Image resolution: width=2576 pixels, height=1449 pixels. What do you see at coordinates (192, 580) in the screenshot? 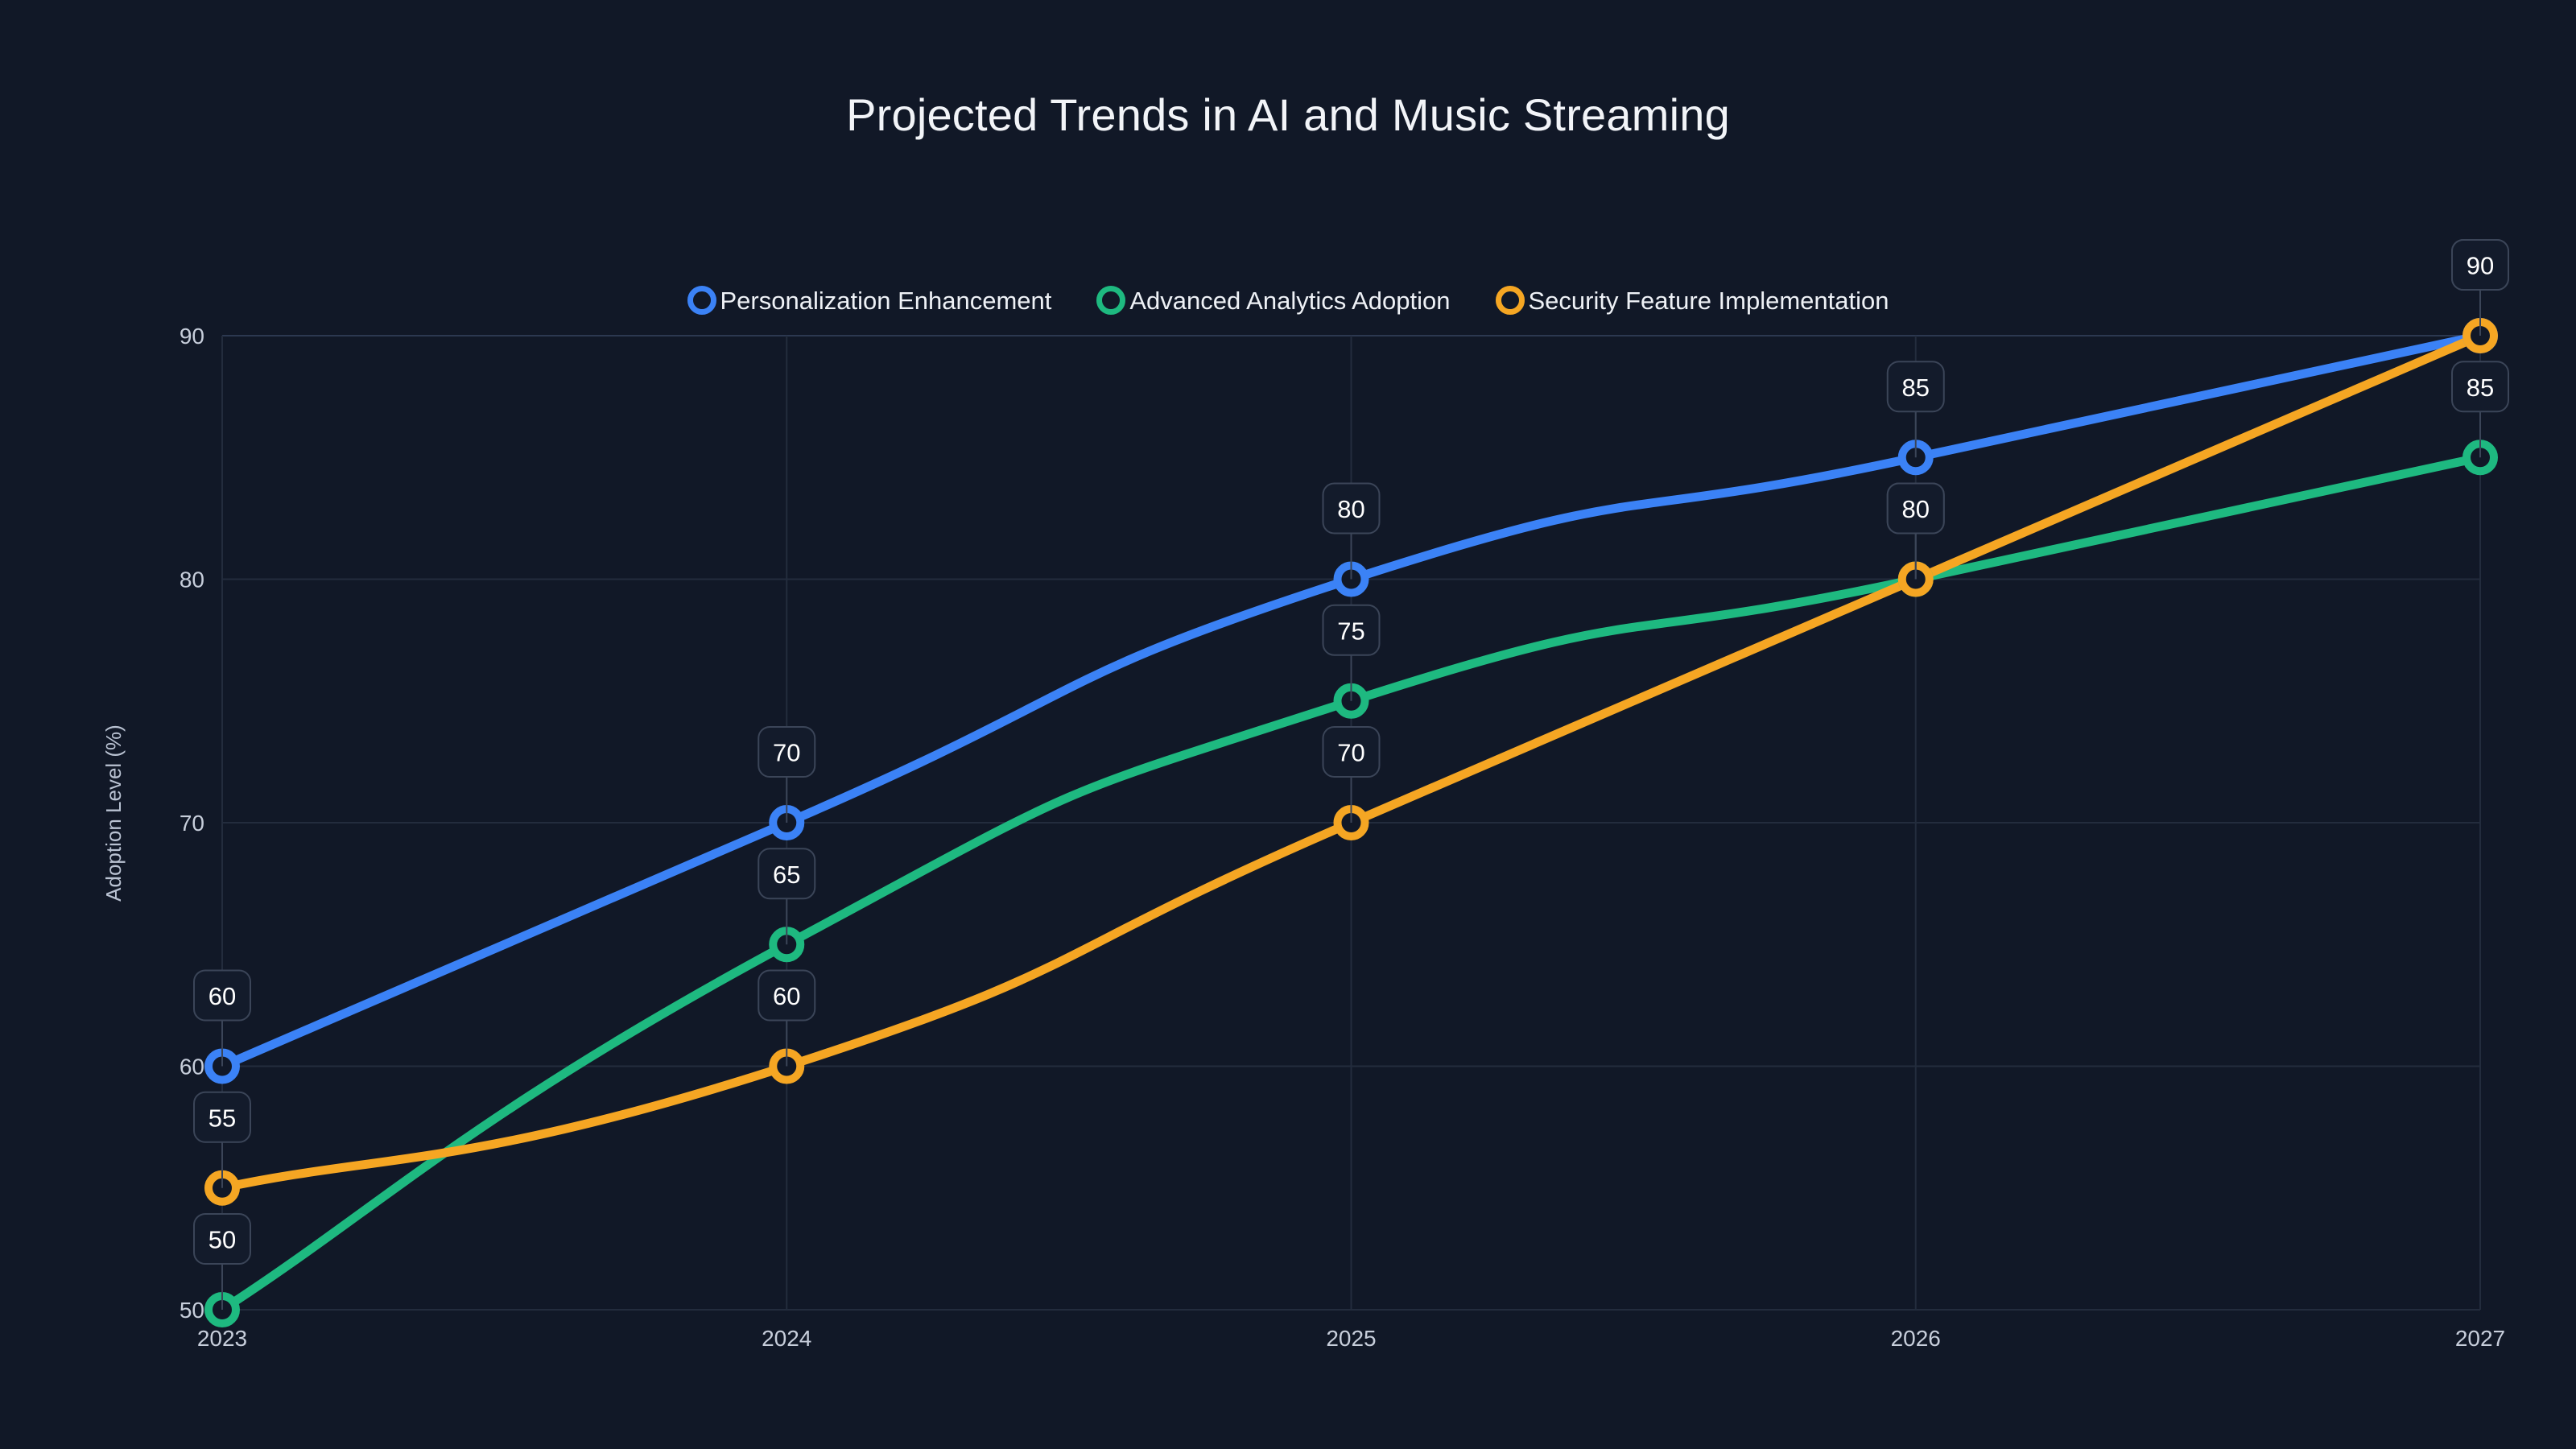
I see `y-tick-label-80: 80` at bounding box center [192, 580].